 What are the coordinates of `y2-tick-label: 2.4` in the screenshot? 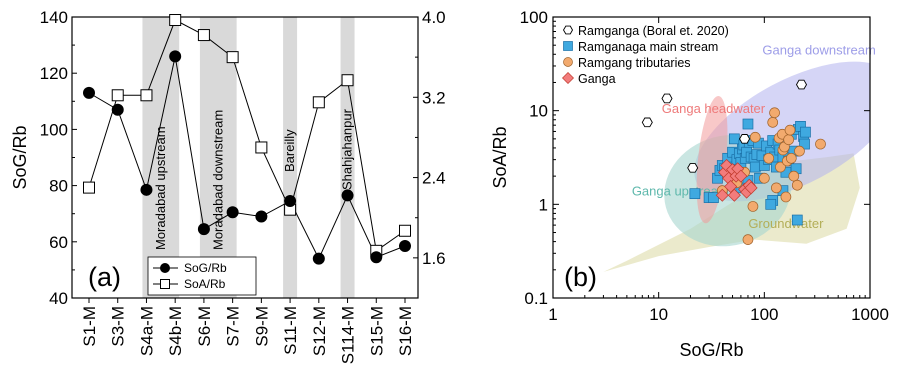 It's located at (434, 178).